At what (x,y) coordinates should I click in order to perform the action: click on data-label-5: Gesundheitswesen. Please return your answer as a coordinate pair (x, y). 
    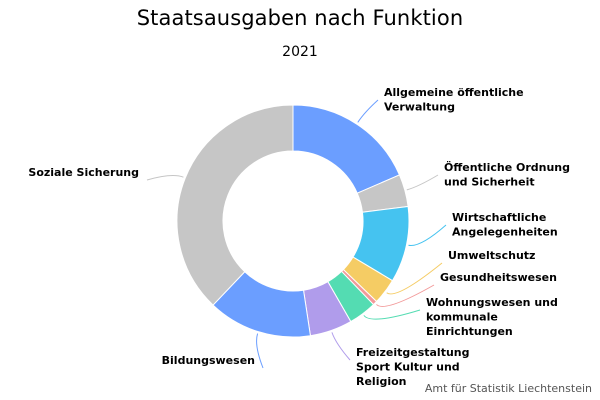
    Looking at the image, I should click on (498, 277).